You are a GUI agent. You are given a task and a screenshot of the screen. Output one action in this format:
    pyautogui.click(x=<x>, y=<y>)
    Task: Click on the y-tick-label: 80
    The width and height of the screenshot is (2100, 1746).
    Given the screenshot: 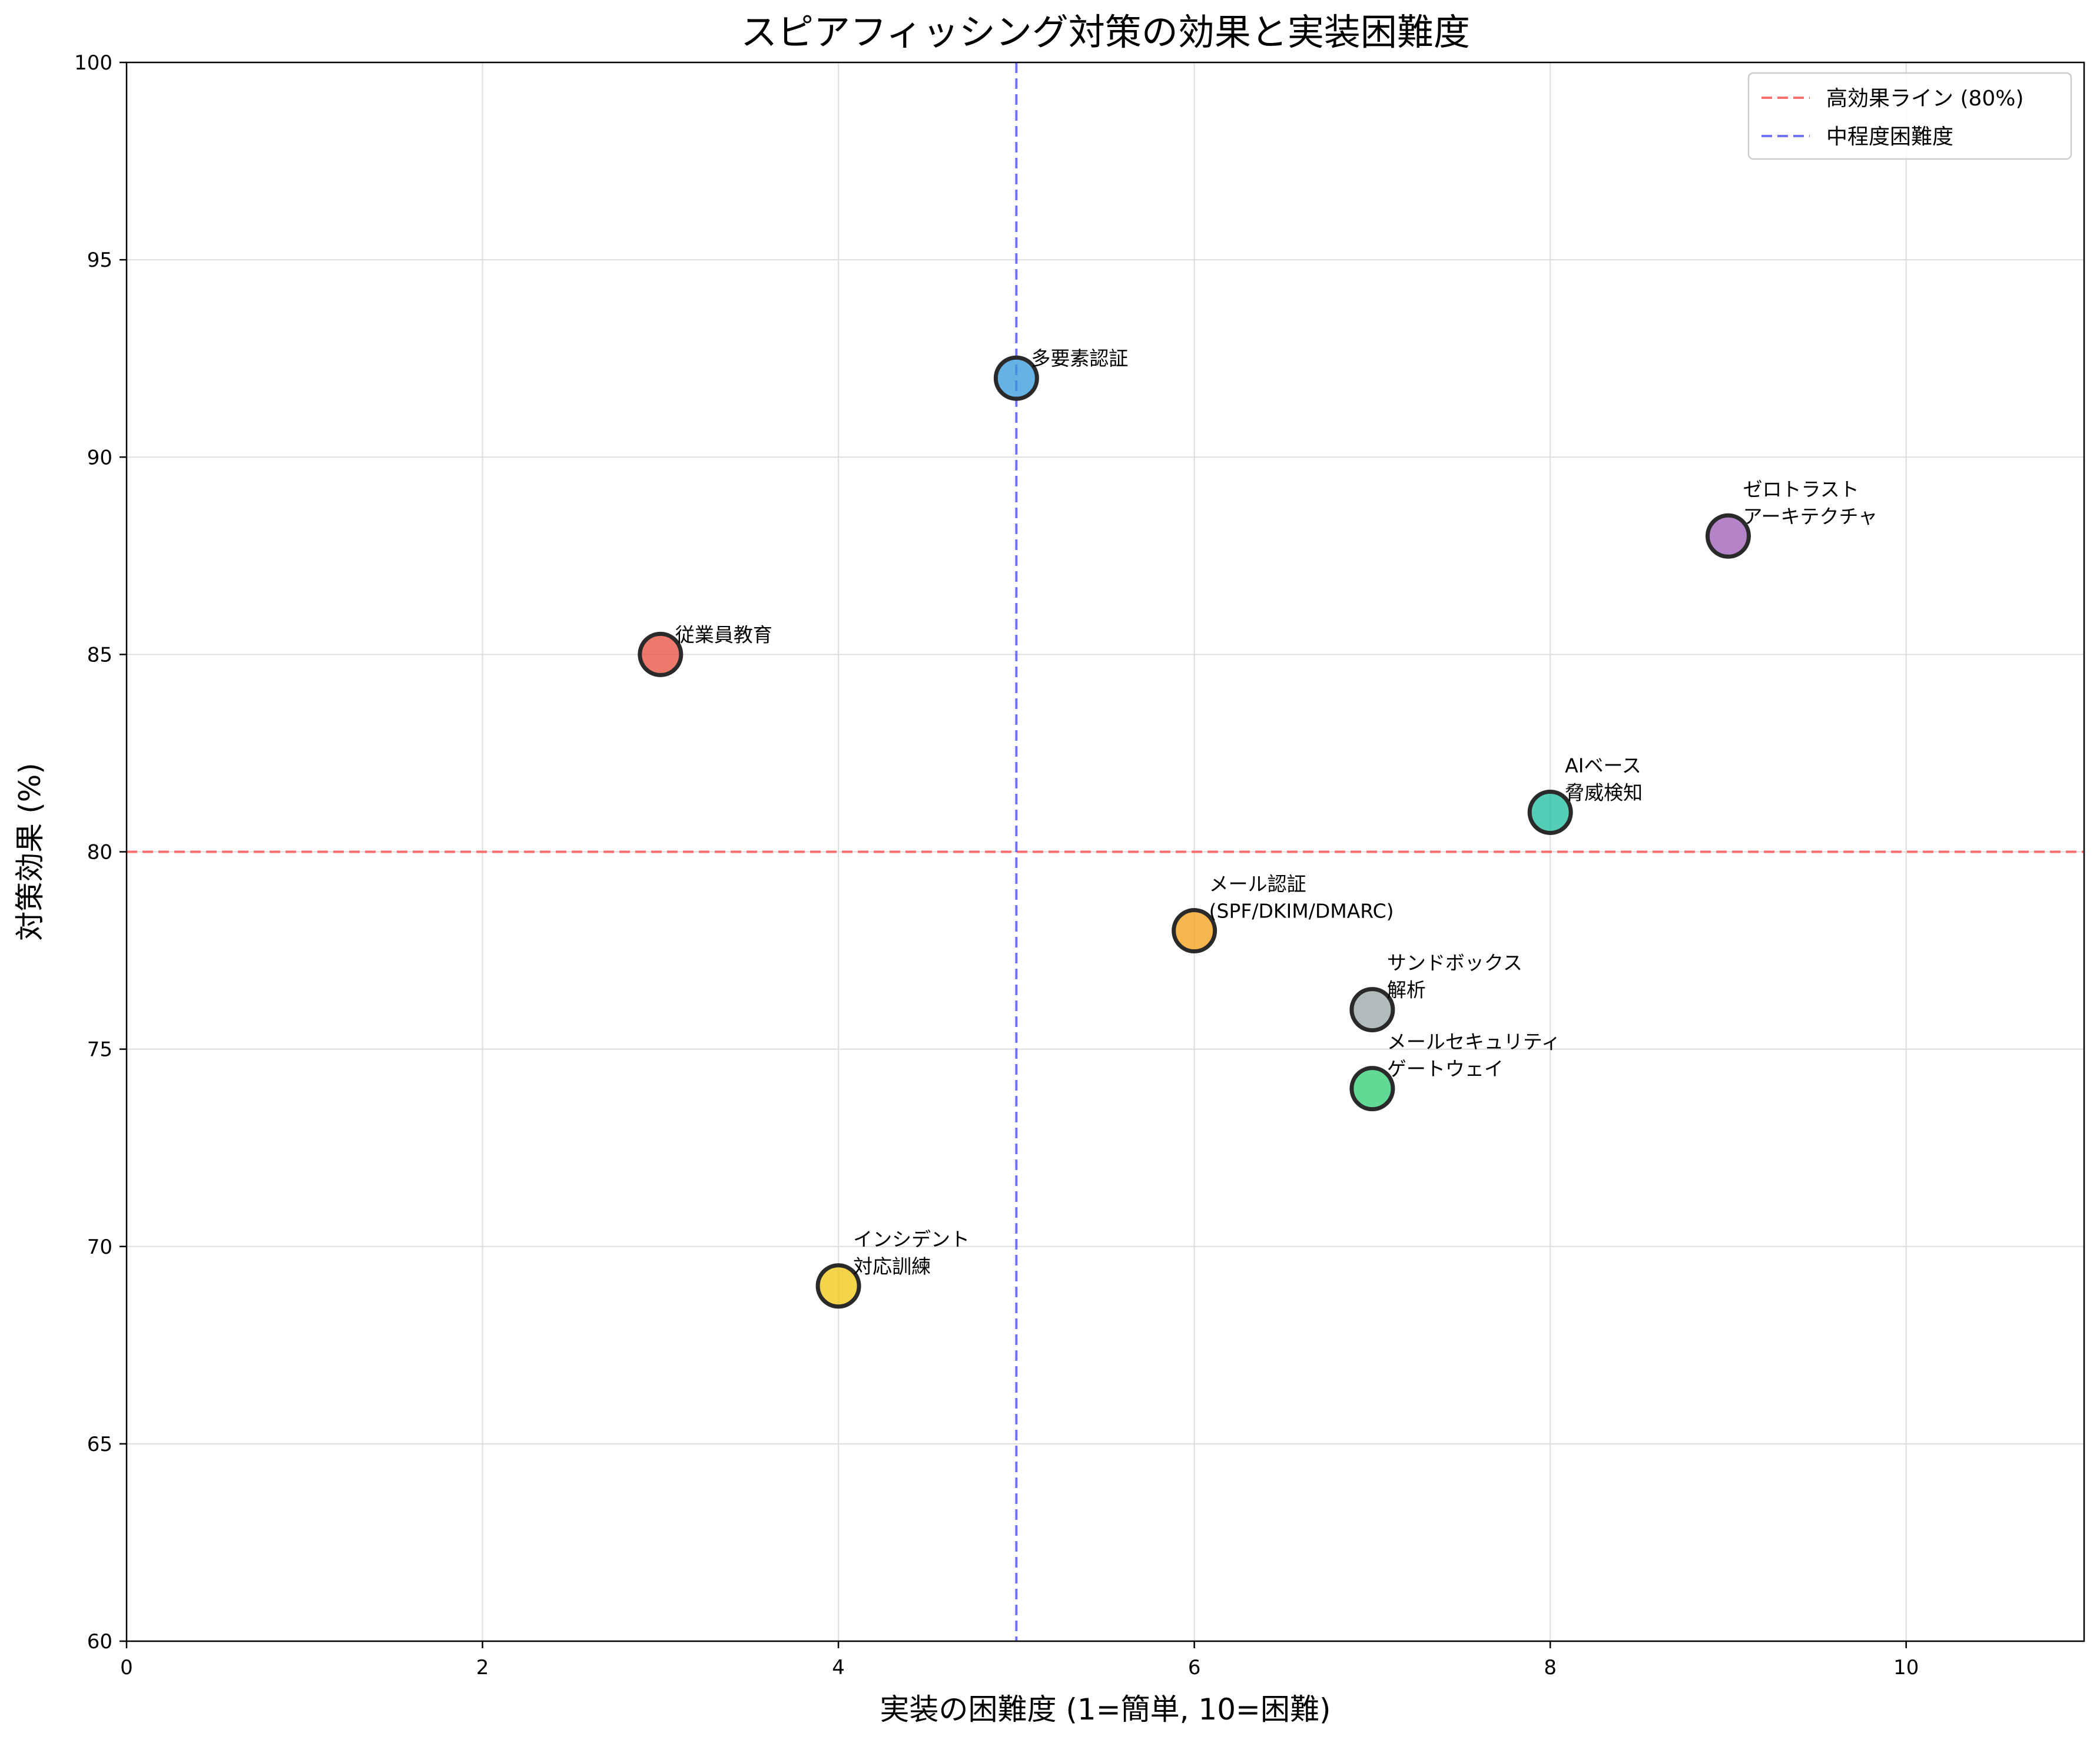 What is the action you would take?
    pyautogui.click(x=99, y=853)
    